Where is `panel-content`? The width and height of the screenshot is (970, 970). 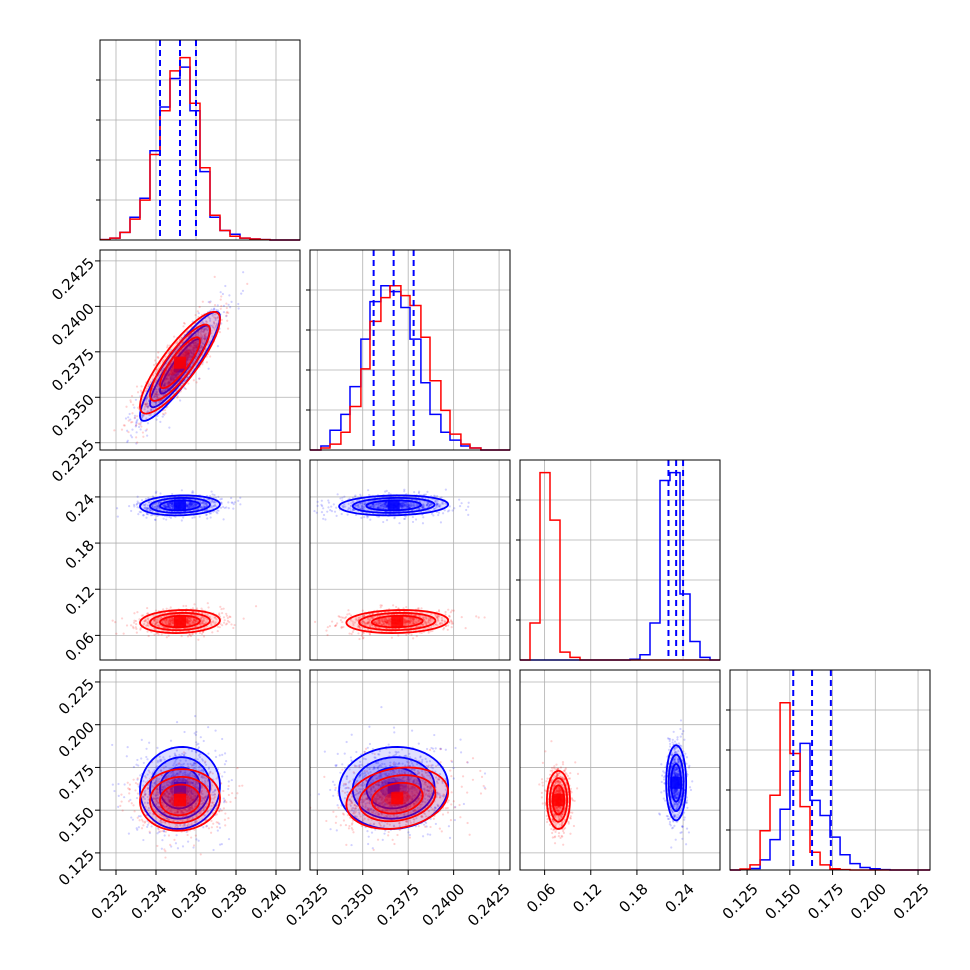 panel-content is located at coordinates (200, 560).